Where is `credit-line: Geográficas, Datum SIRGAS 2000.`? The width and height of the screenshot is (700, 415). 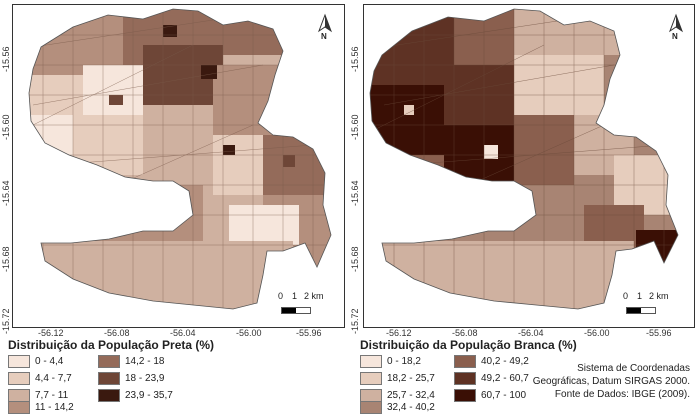 credit-line: Geográficas, Datum SIRGAS 2000. is located at coordinates (611, 381).